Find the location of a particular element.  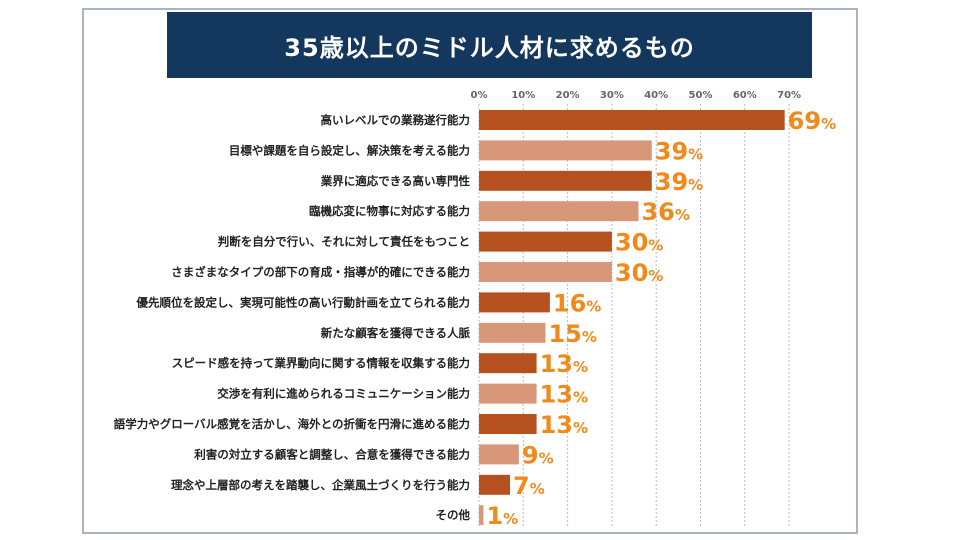

value-label: 36% is located at coordinates (665, 212).